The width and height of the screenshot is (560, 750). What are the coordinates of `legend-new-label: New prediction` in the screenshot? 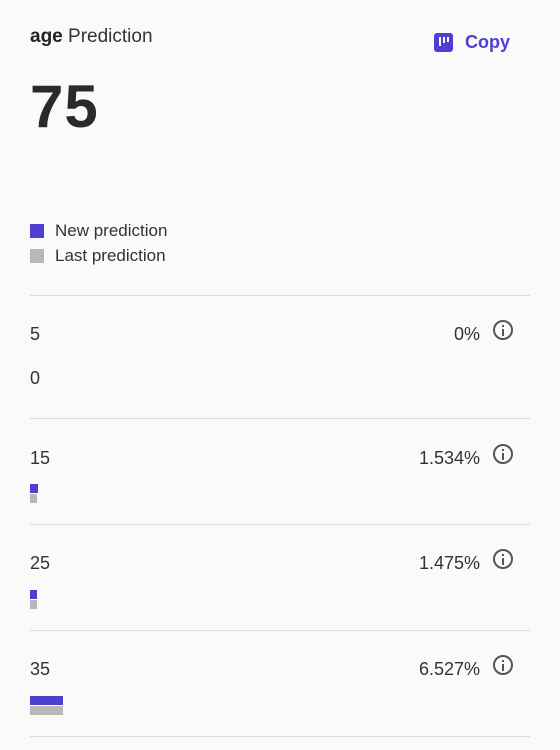 It's located at (111, 230).